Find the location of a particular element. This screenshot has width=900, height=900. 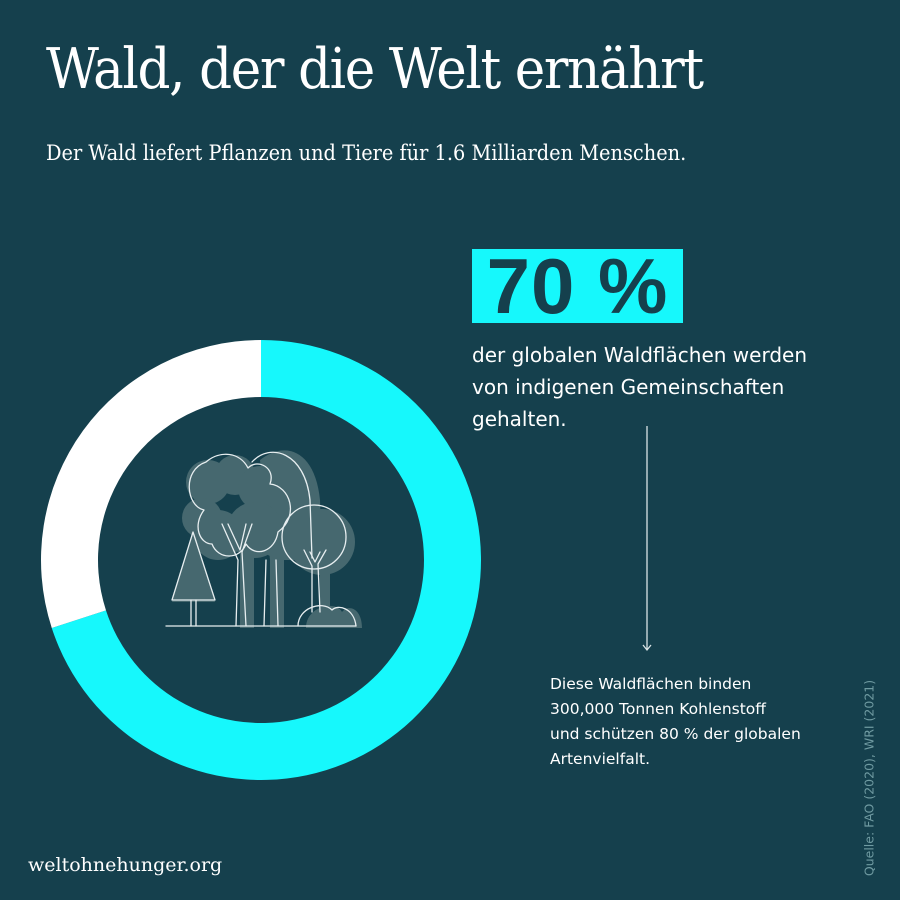

description-line: der globalen Waldflächen werden is located at coordinates (639, 355).